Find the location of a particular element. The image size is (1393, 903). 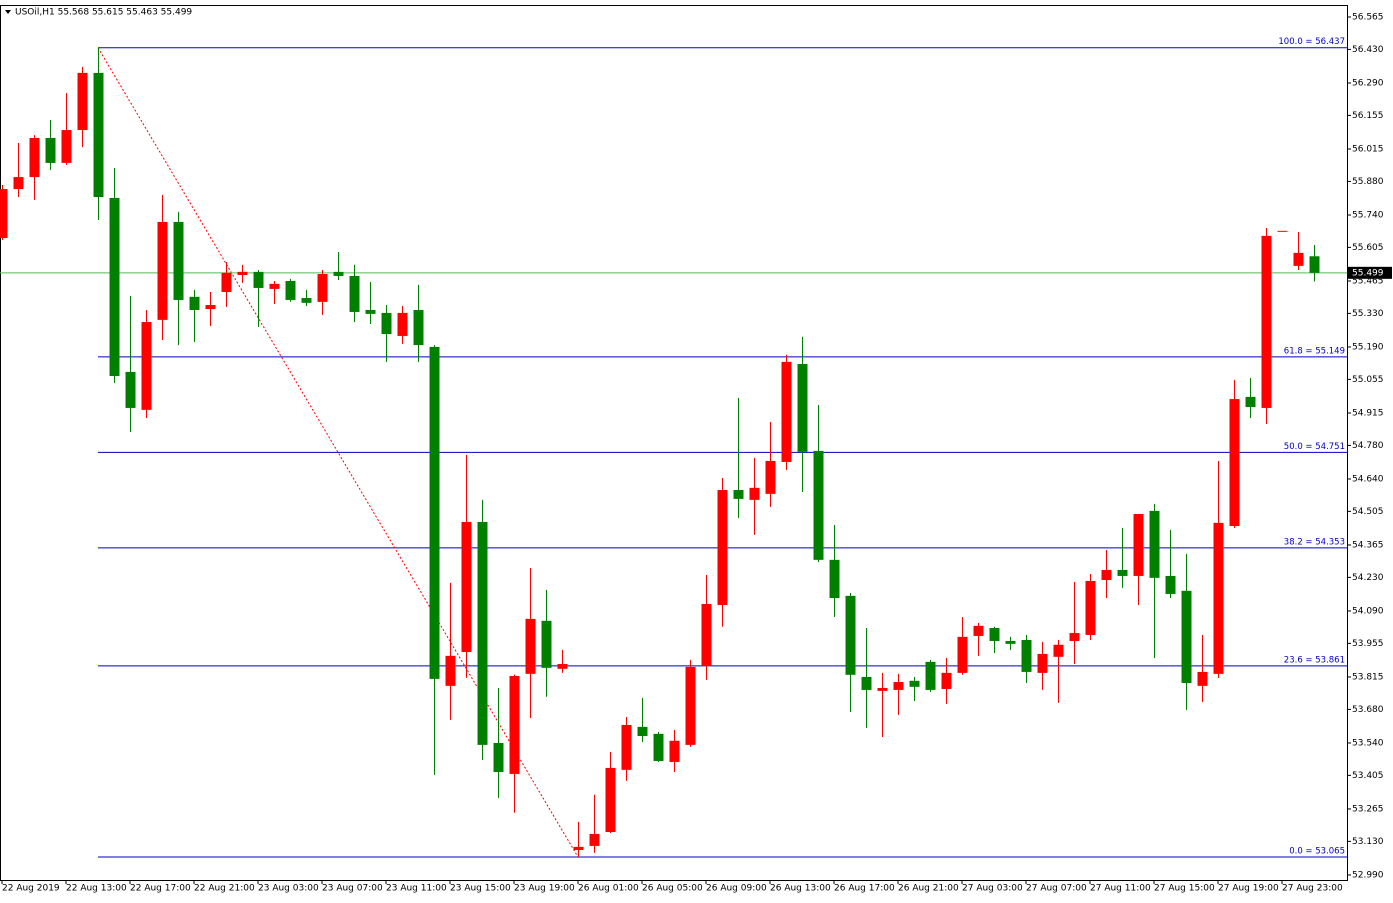

x-tick-label: 22 Aug 21:00 is located at coordinates (224, 889).